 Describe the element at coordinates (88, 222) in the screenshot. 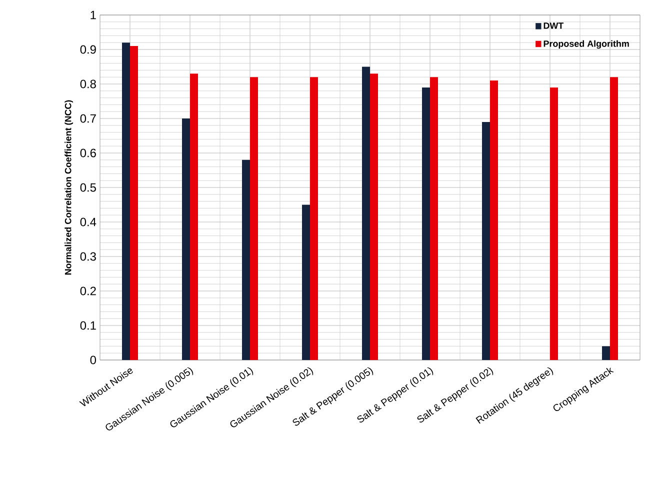

I see `y-tick-label: 0.4` at that location.